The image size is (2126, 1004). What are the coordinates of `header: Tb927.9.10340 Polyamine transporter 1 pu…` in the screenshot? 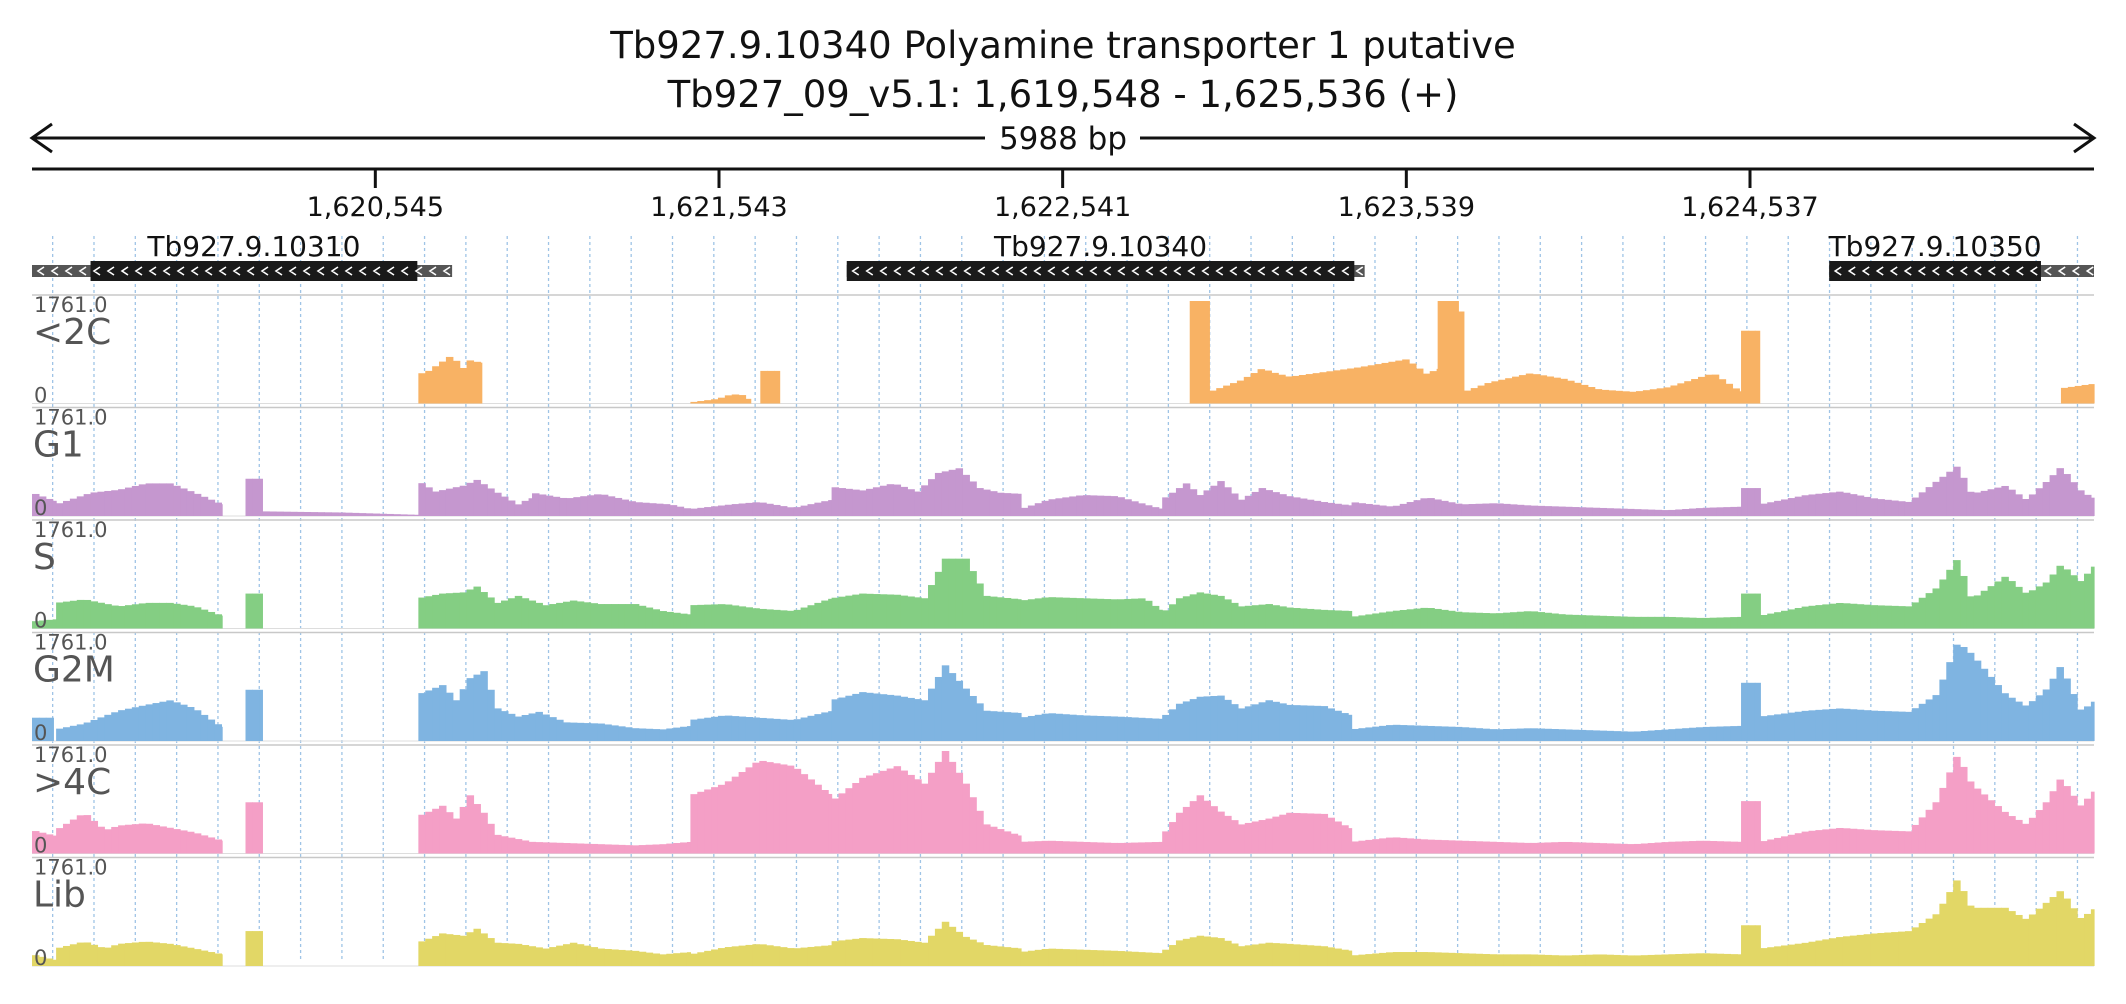 It's located at (1062, 70).